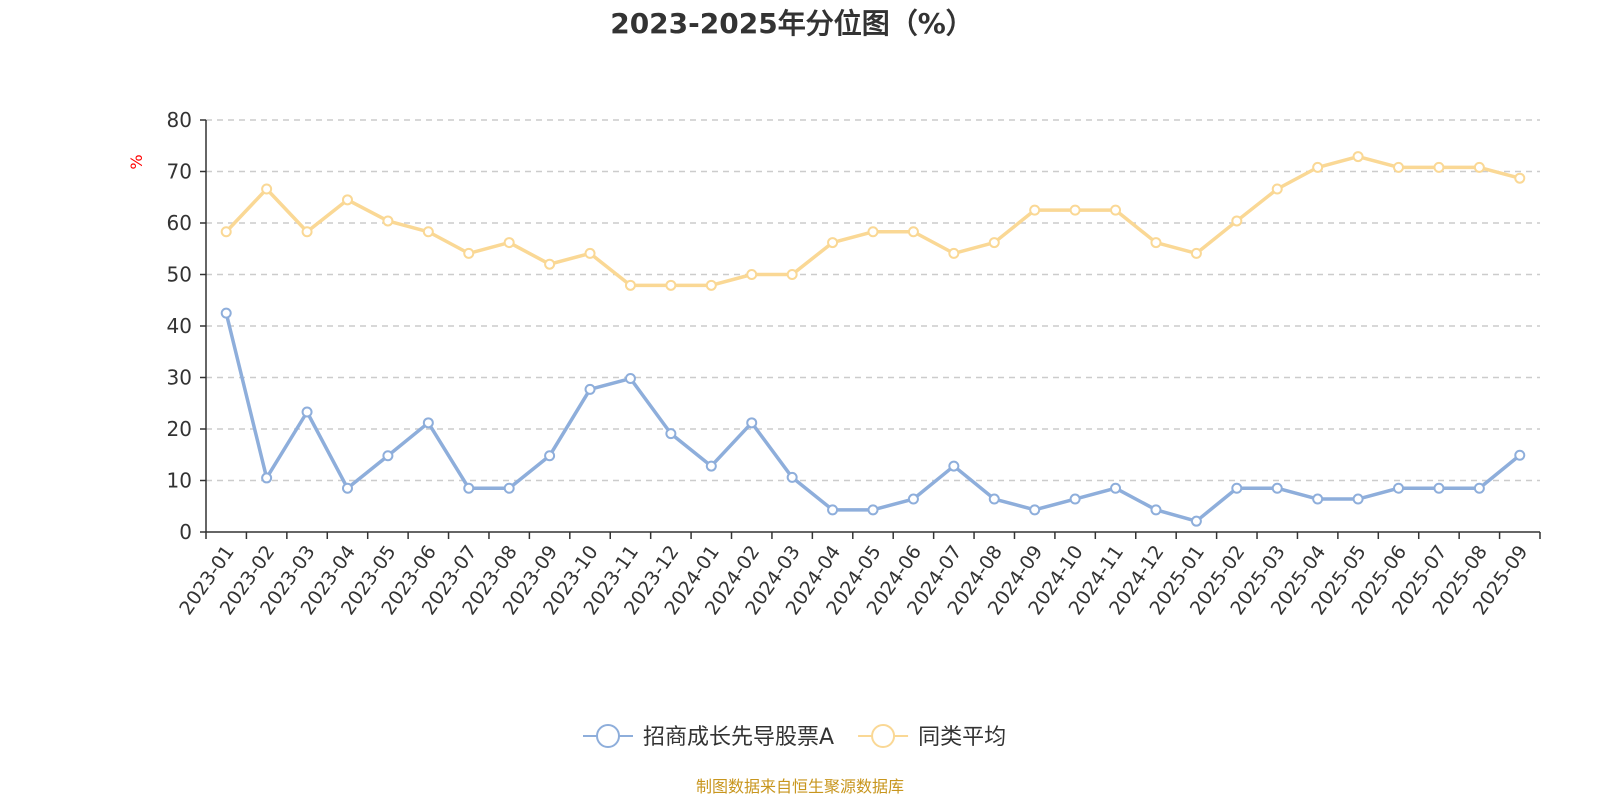 The width and height of the screenshot is (1600, 804). I want to click on y-tick-label: 60, so click(179, 223).